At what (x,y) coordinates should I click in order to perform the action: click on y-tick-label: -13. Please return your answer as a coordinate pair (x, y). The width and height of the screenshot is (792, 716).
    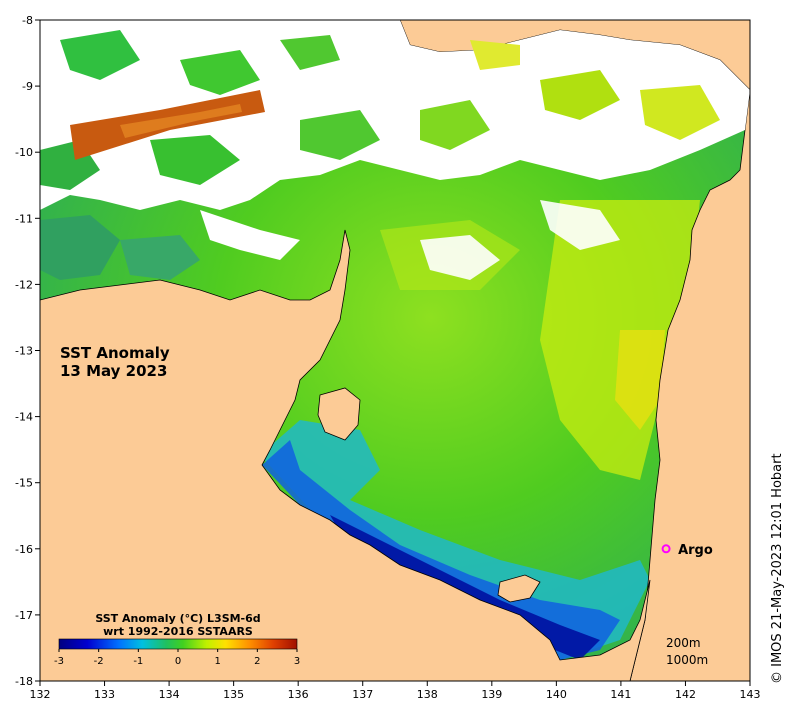
    Looking at the image, I should click on (24, 351).